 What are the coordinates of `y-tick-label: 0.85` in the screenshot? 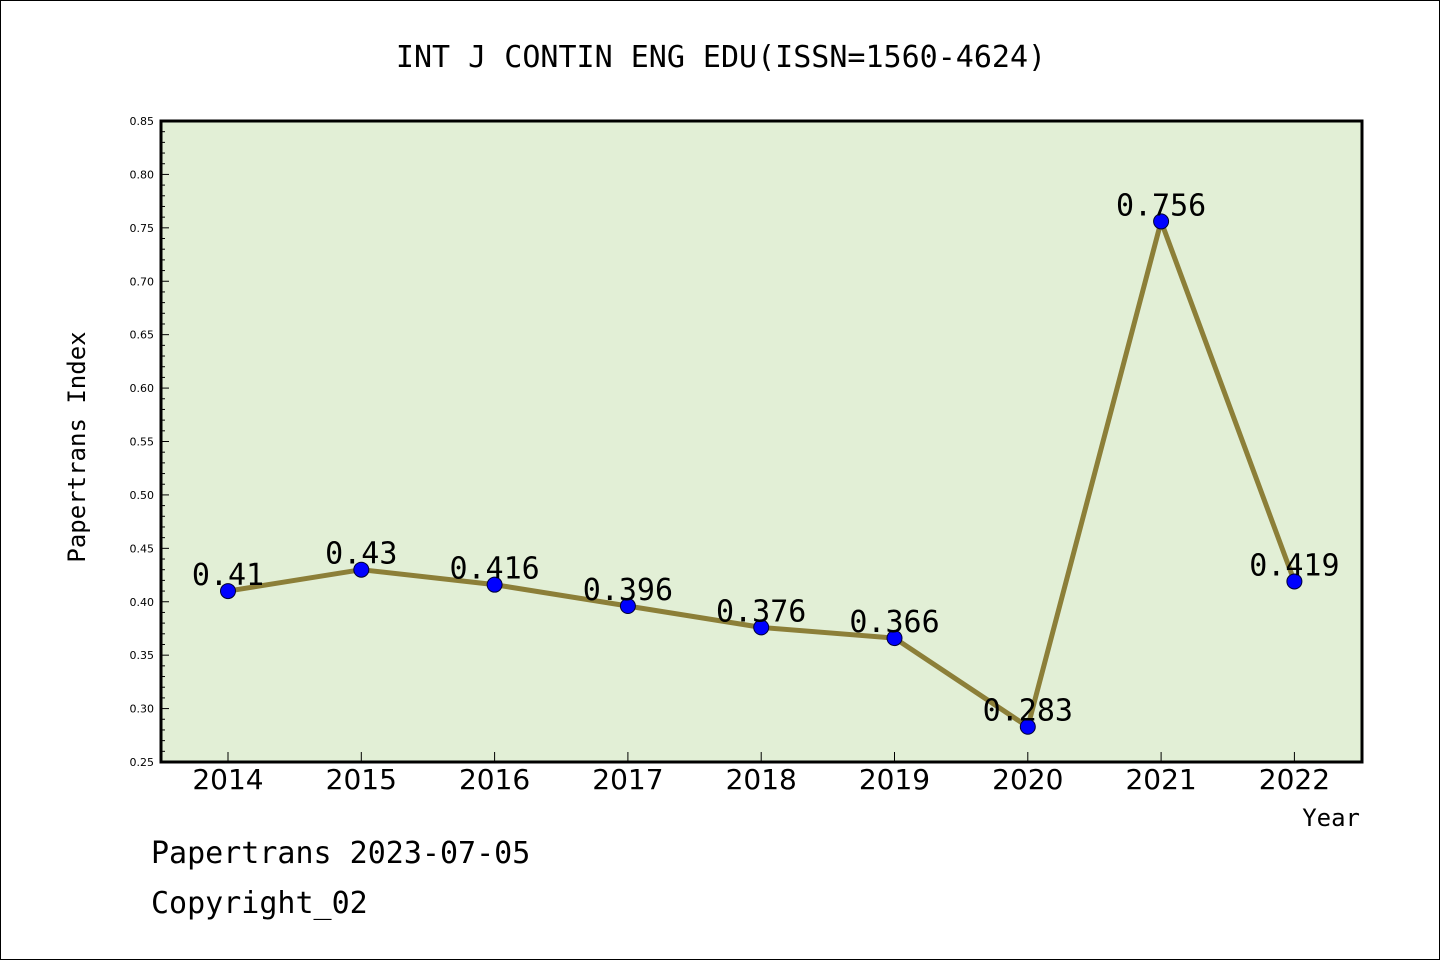 It's located at (142, 121).